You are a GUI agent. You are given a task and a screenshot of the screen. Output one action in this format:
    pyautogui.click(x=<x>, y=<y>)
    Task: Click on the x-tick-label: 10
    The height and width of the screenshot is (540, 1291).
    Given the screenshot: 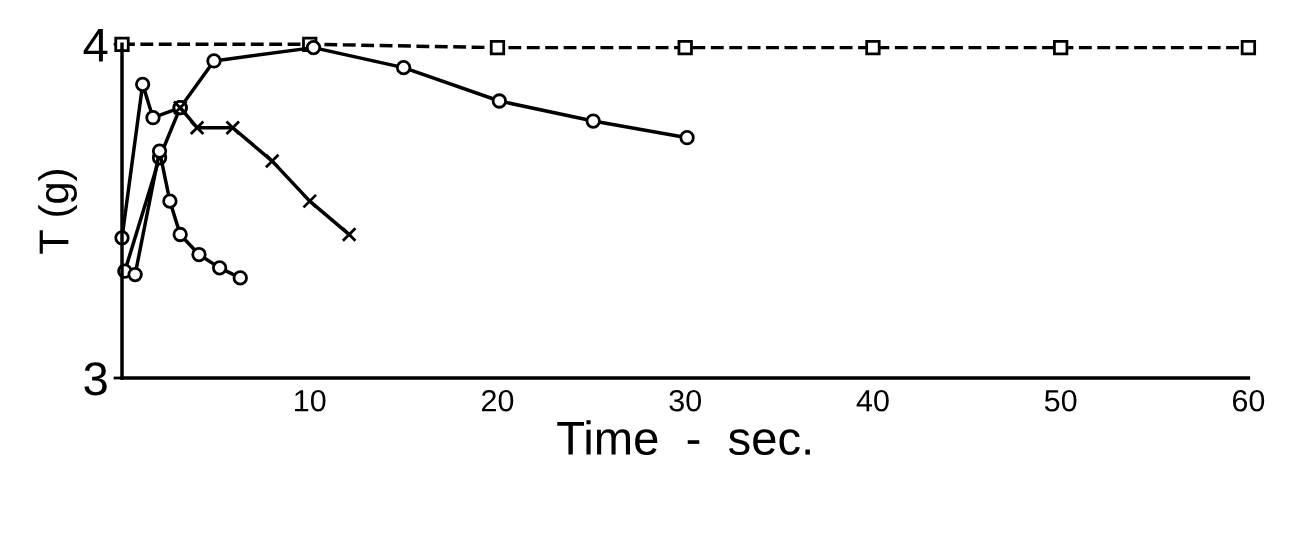 What is the action you would take?
    pyautogui.click(x=310, y=400)
    